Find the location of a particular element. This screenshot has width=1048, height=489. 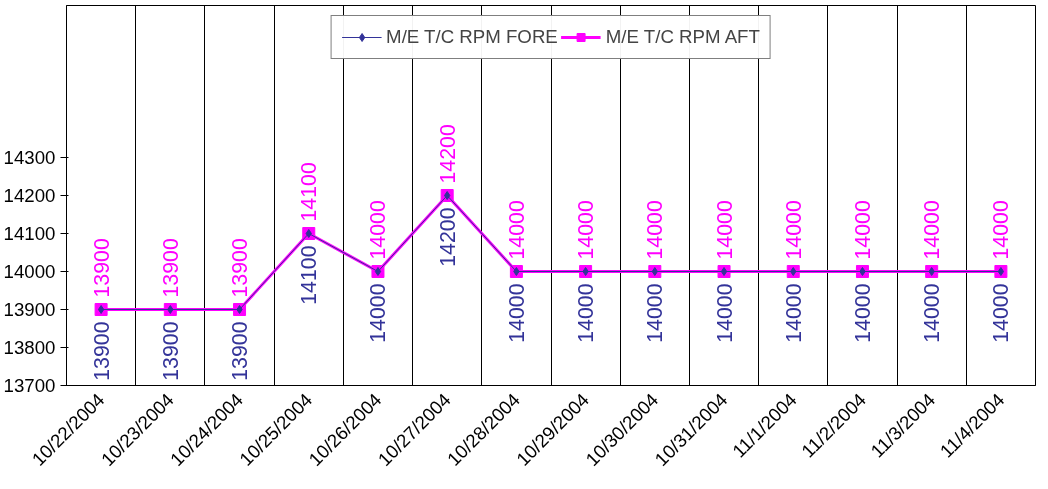

y-tick-label: 14000 is located at coordinates (29, 271).